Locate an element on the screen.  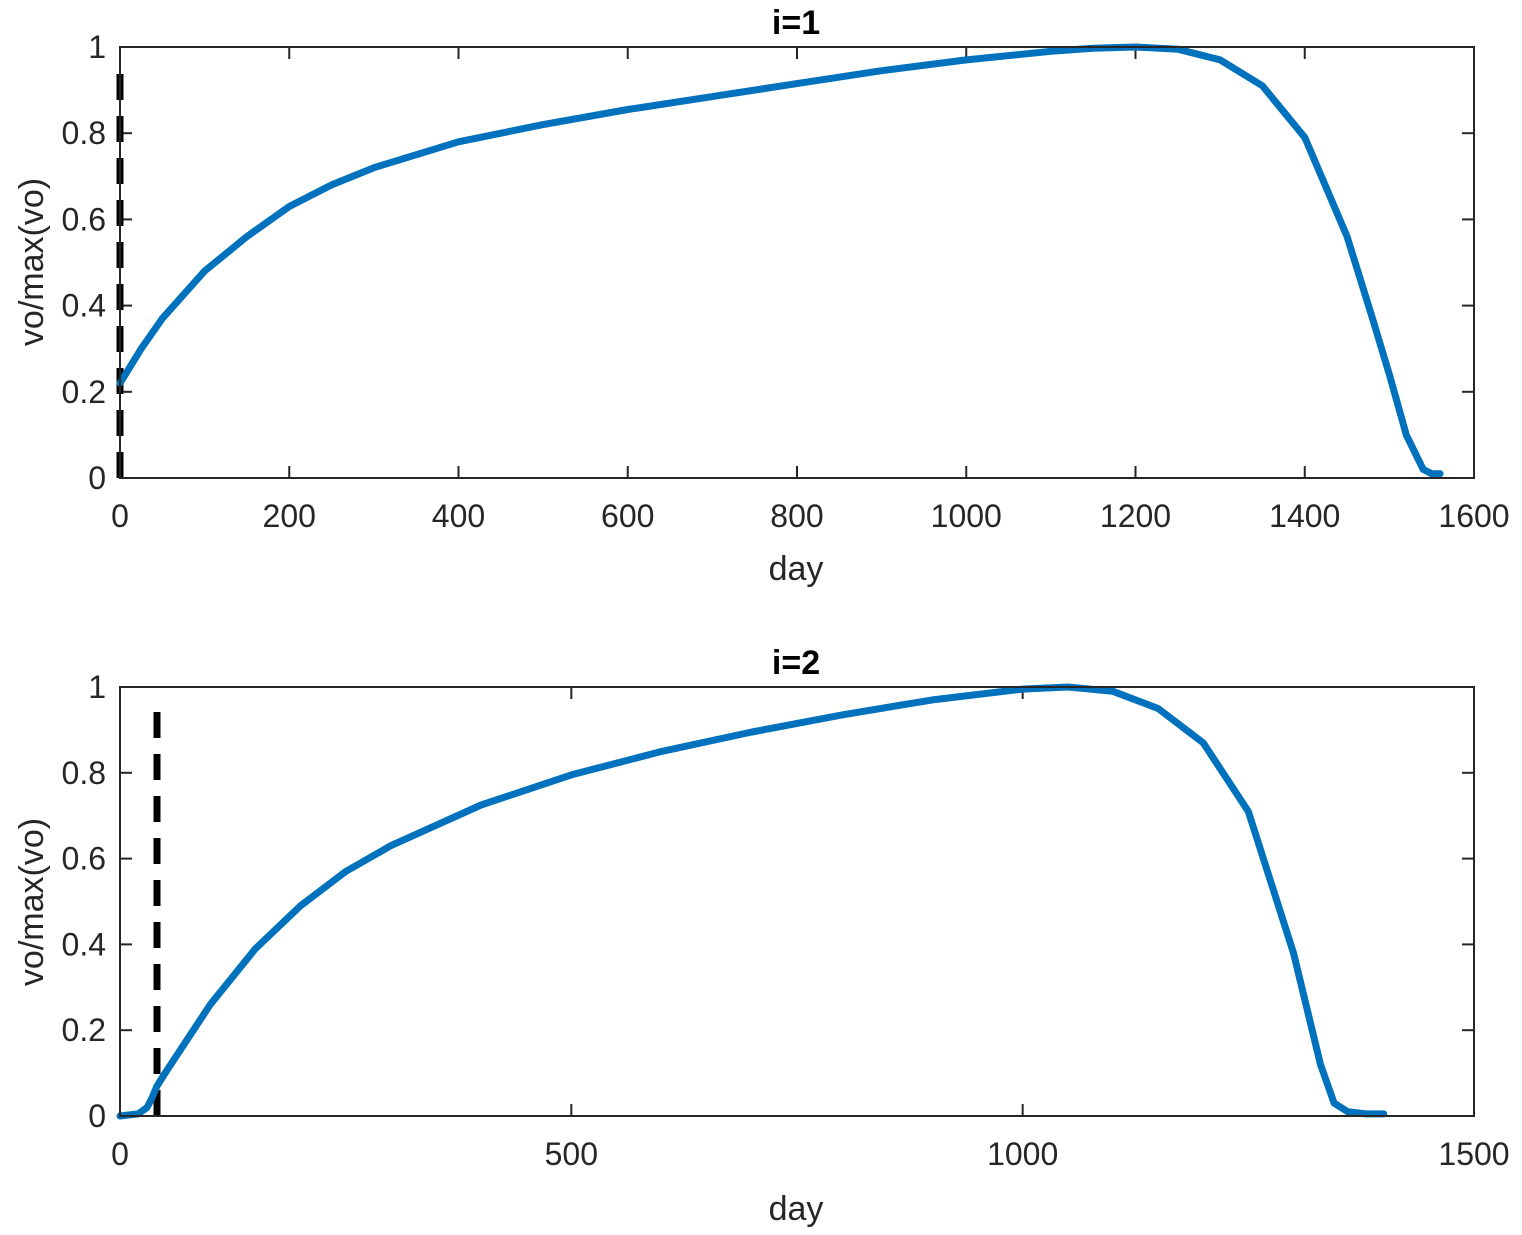
x-tick-label: 600 is located at coordinates (627, 516).